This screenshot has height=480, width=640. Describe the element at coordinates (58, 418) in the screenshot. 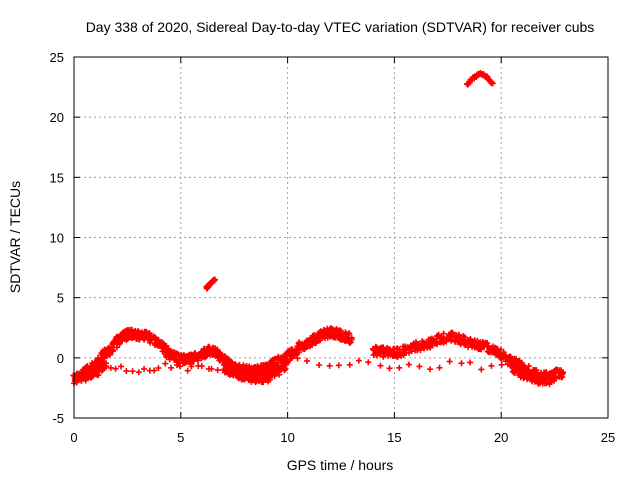

I see `y-tick-label: -5` at that location.